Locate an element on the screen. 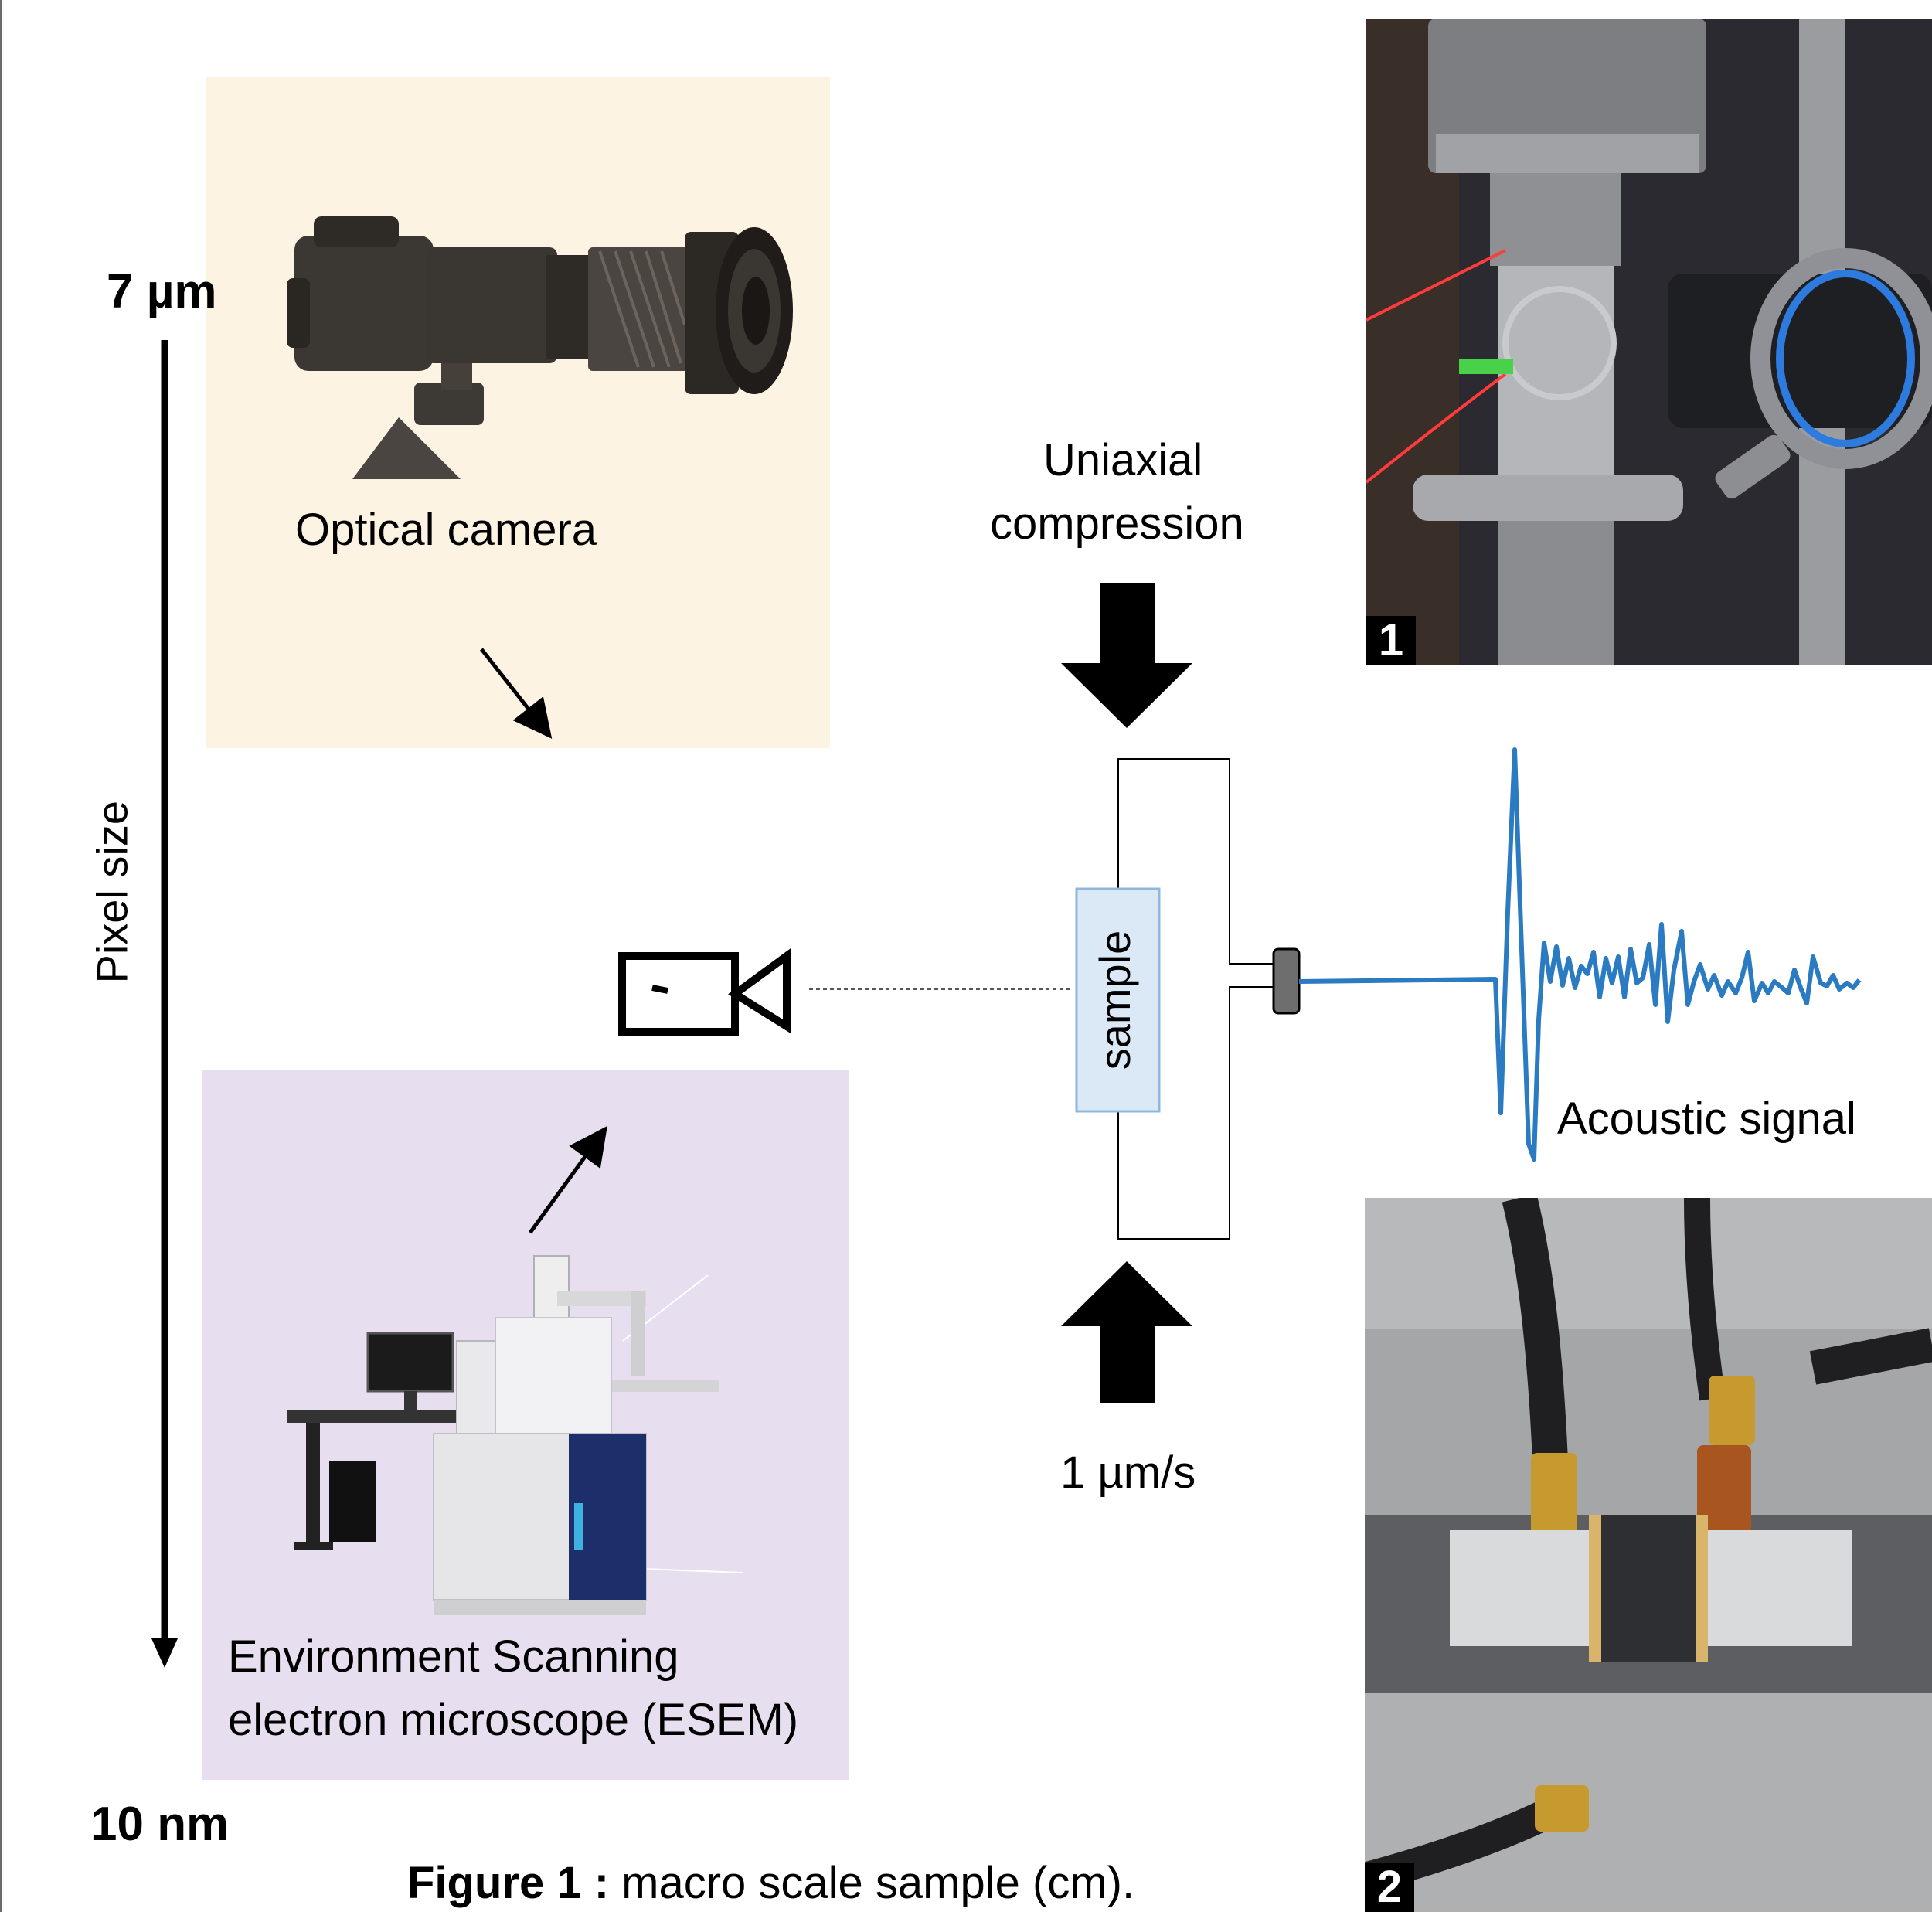  photo-sensor-setup-illustration is located at coordinates (1648, 1555).